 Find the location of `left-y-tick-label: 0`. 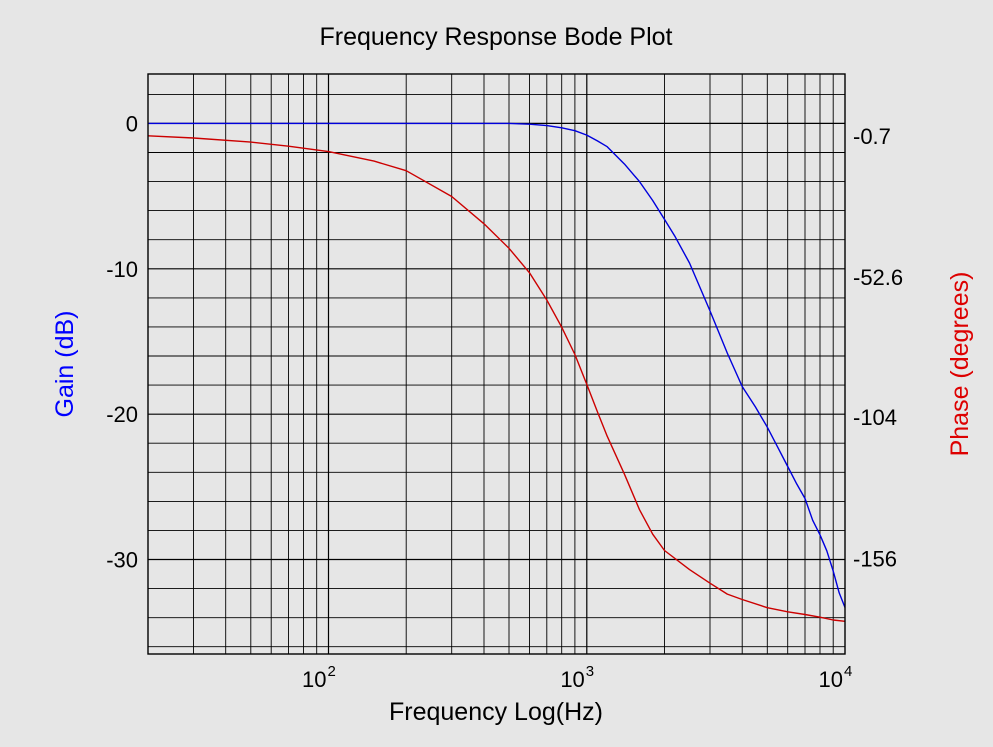

left-y-tick-label: 0 is located at coordinates (132, 123).